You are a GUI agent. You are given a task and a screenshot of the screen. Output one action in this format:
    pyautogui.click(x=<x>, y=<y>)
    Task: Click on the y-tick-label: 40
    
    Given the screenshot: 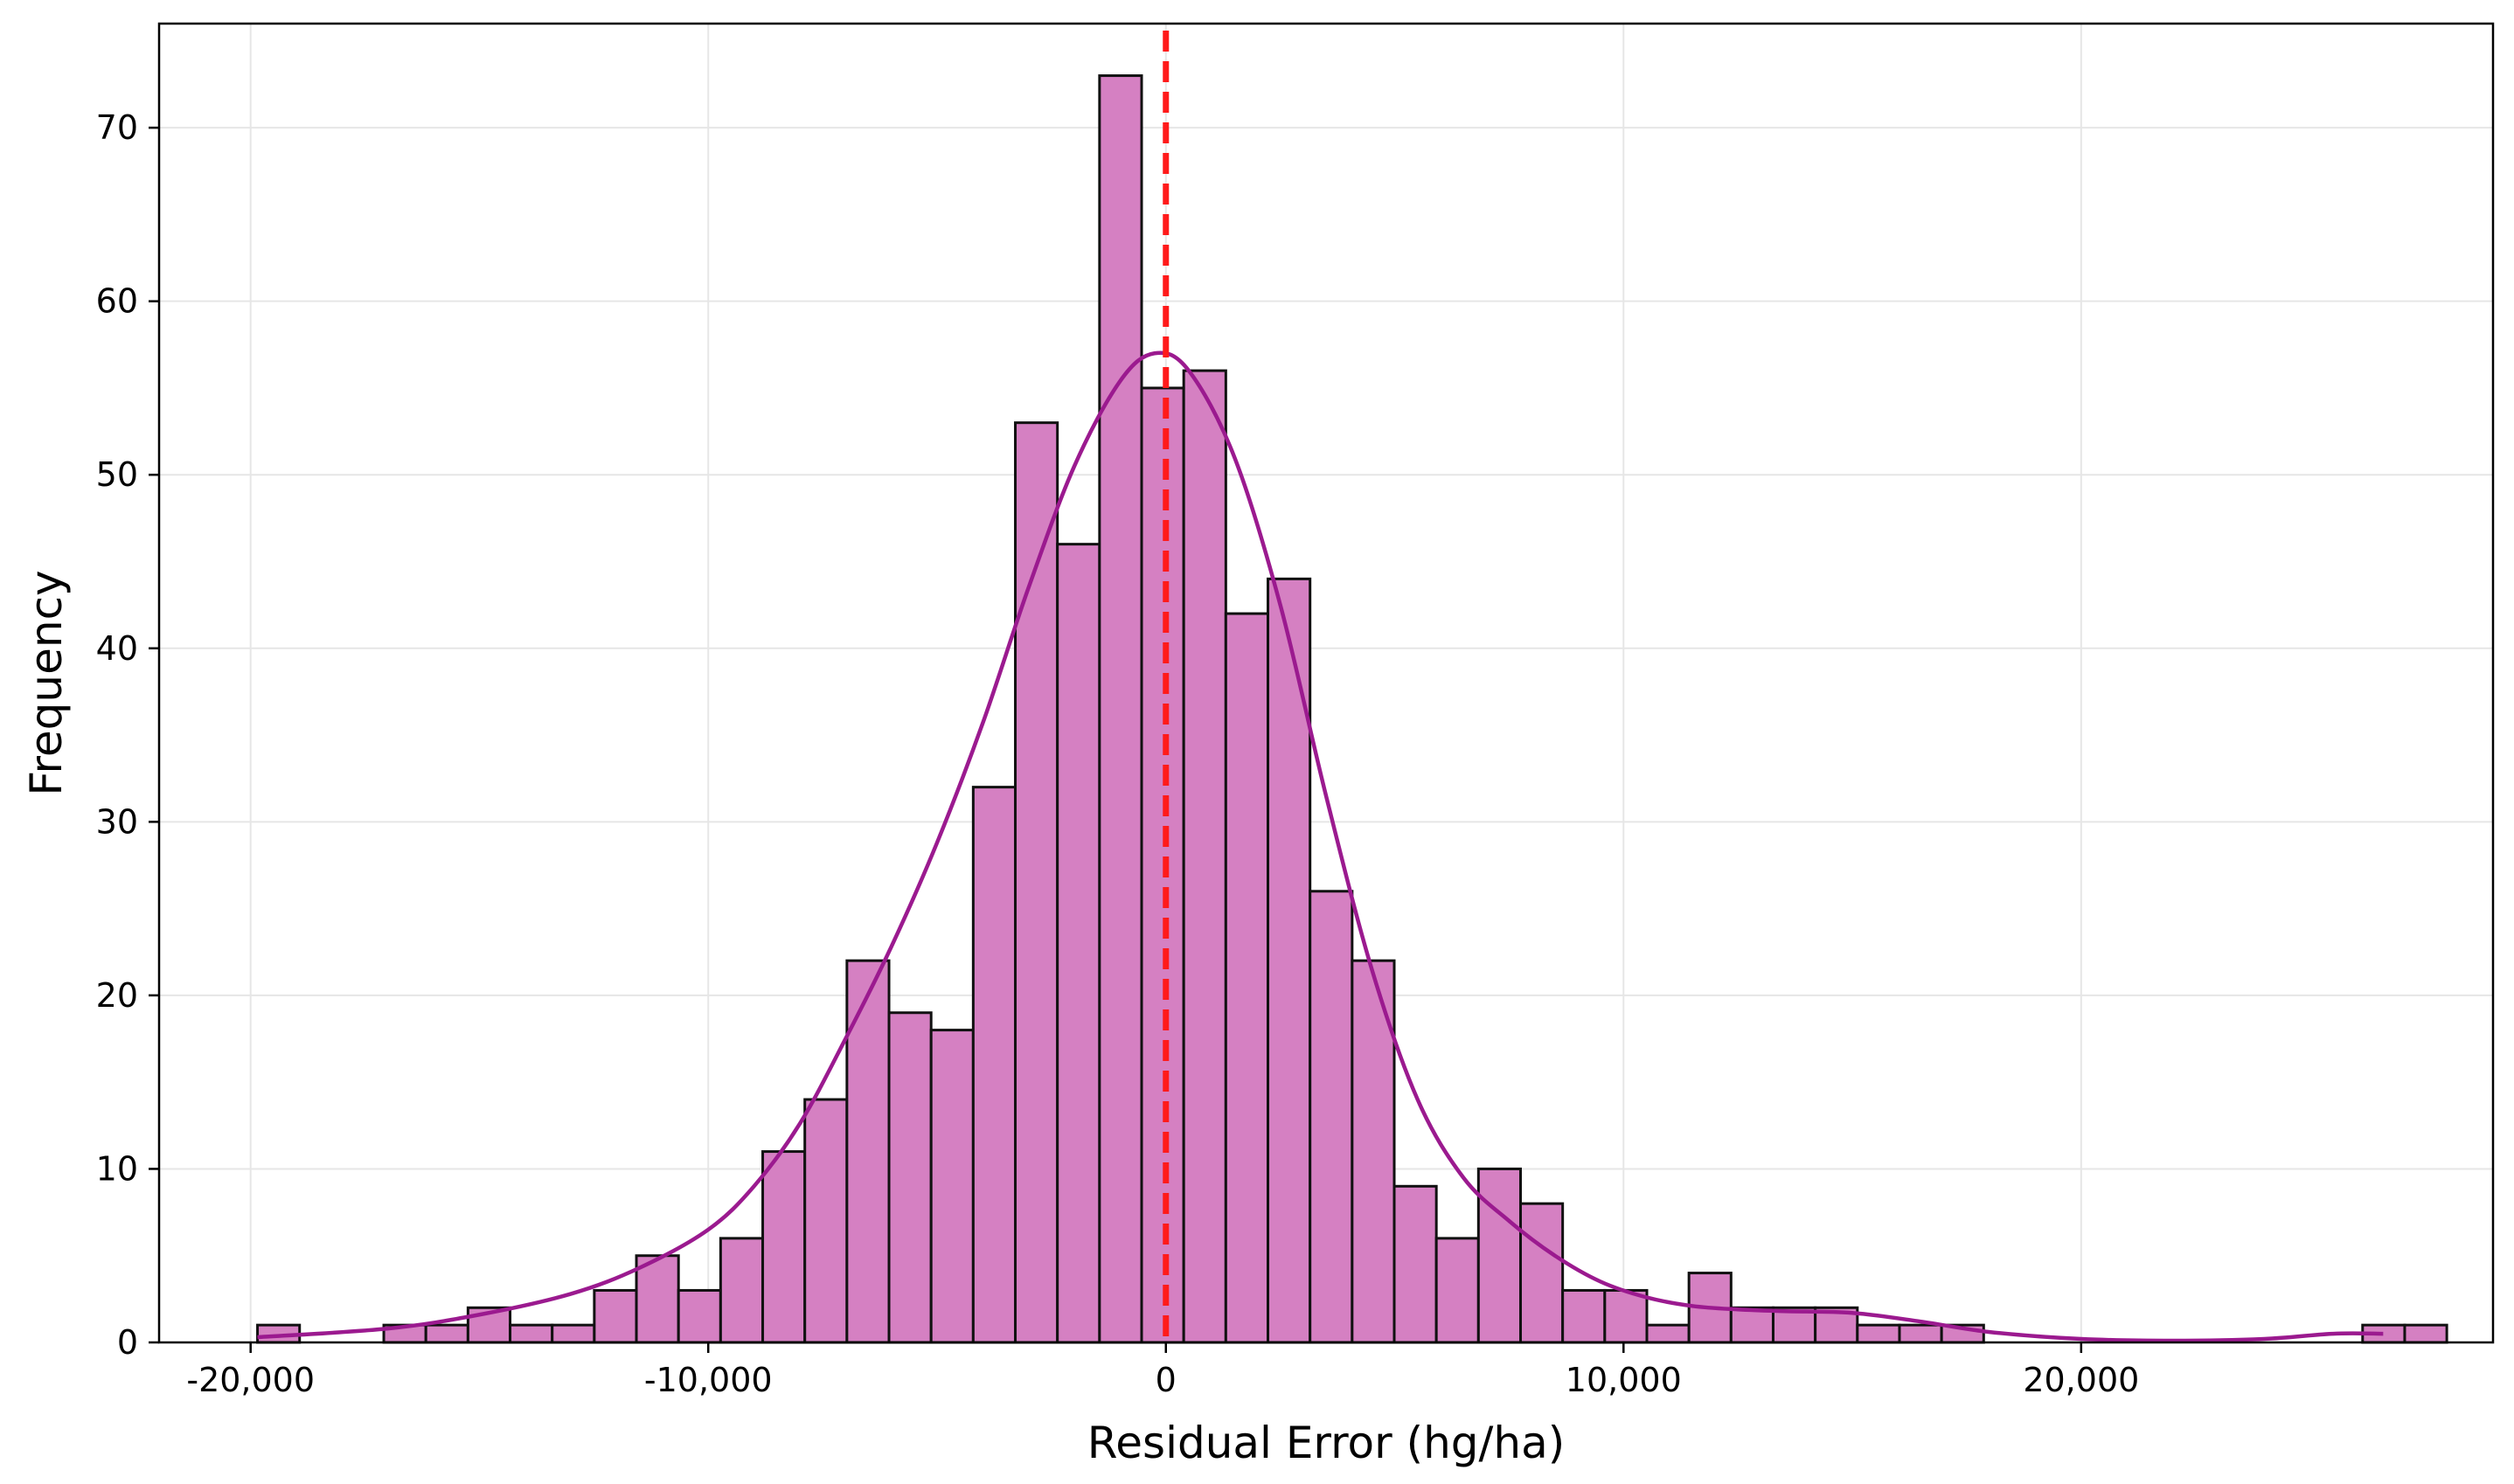 What is the action you would take?
    pyautogui.click(x=117, y=648)
    